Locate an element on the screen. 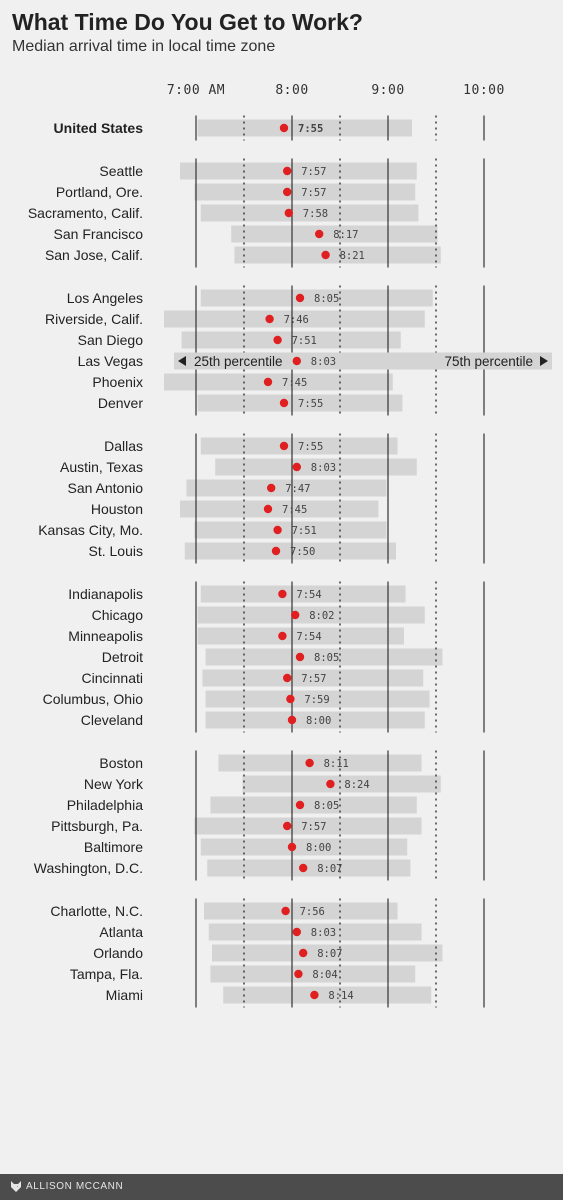 This screenshot has height=1200, width=563. city-label: Detroit is located at coordinates (122, 657).